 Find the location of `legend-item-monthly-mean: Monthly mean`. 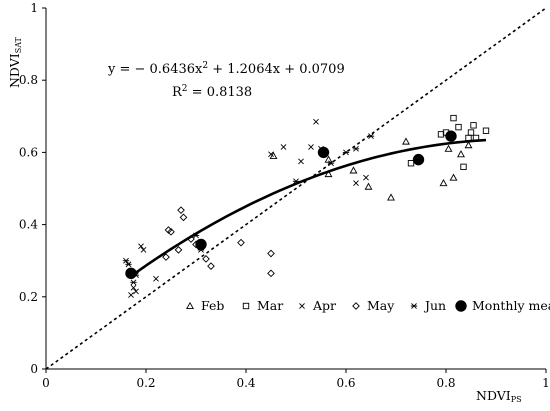

legend-item-monthly-mean: Monthly mean is located at coordinates (502, 305).